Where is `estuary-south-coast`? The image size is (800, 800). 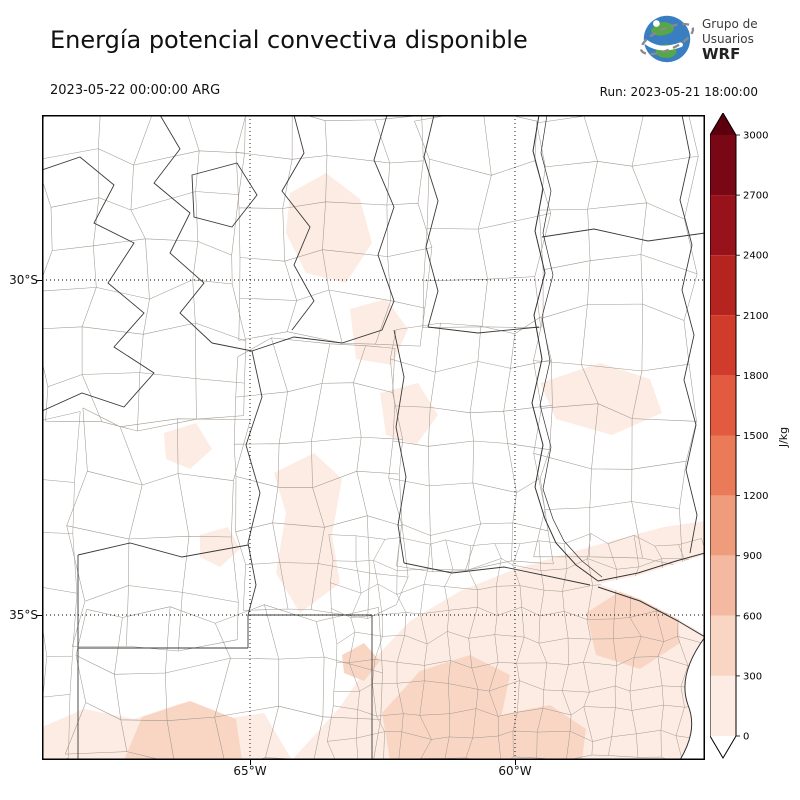
estuary-south-coast is located at coordinates (651, 612).